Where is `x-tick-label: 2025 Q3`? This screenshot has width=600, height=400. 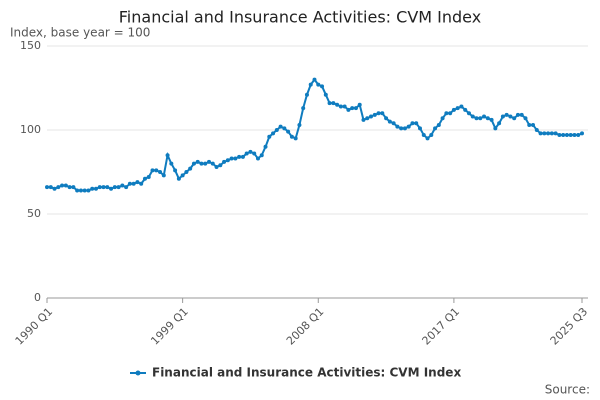 x-tick-label: 2025 Q3 is located at coordinates (569, 326).